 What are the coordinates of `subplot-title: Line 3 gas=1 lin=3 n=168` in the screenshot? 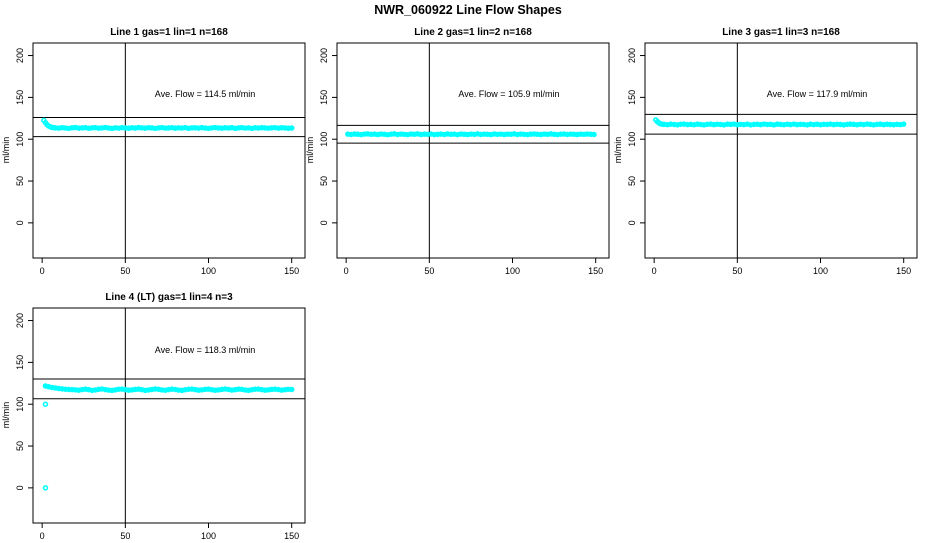 It's located at (781, 32).